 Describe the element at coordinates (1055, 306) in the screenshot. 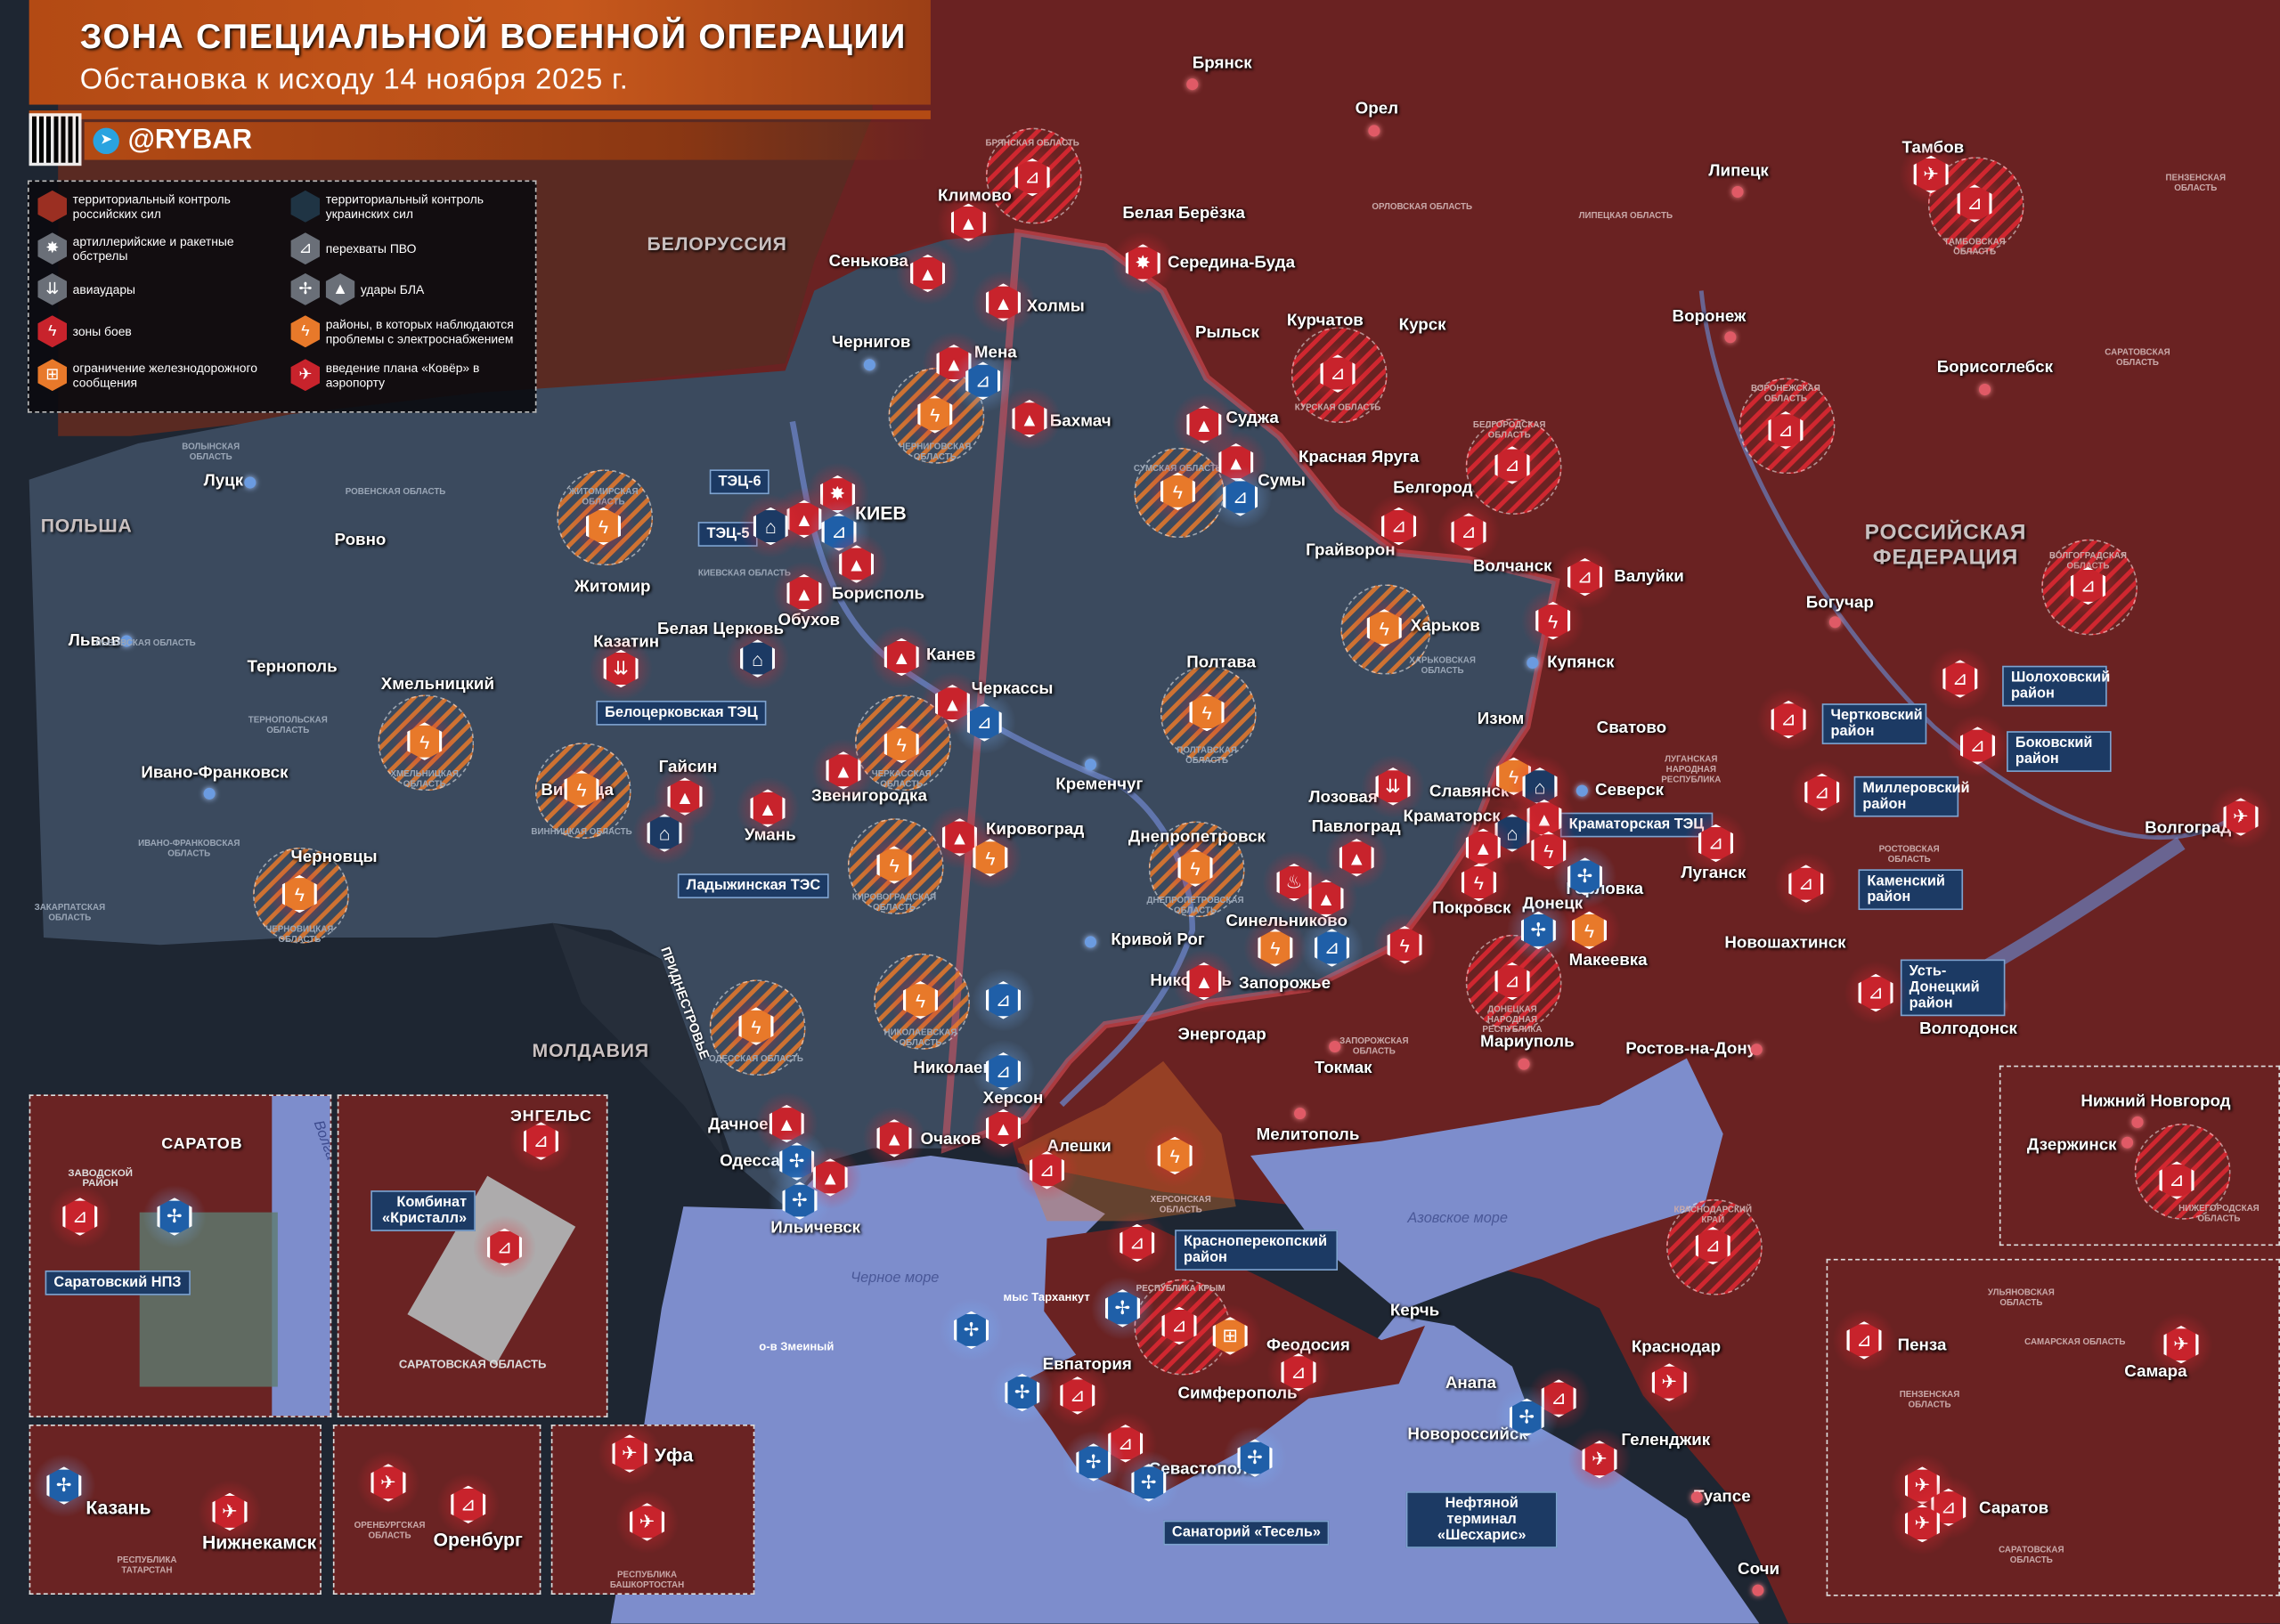

I see `city-label: Холмы` at that location.